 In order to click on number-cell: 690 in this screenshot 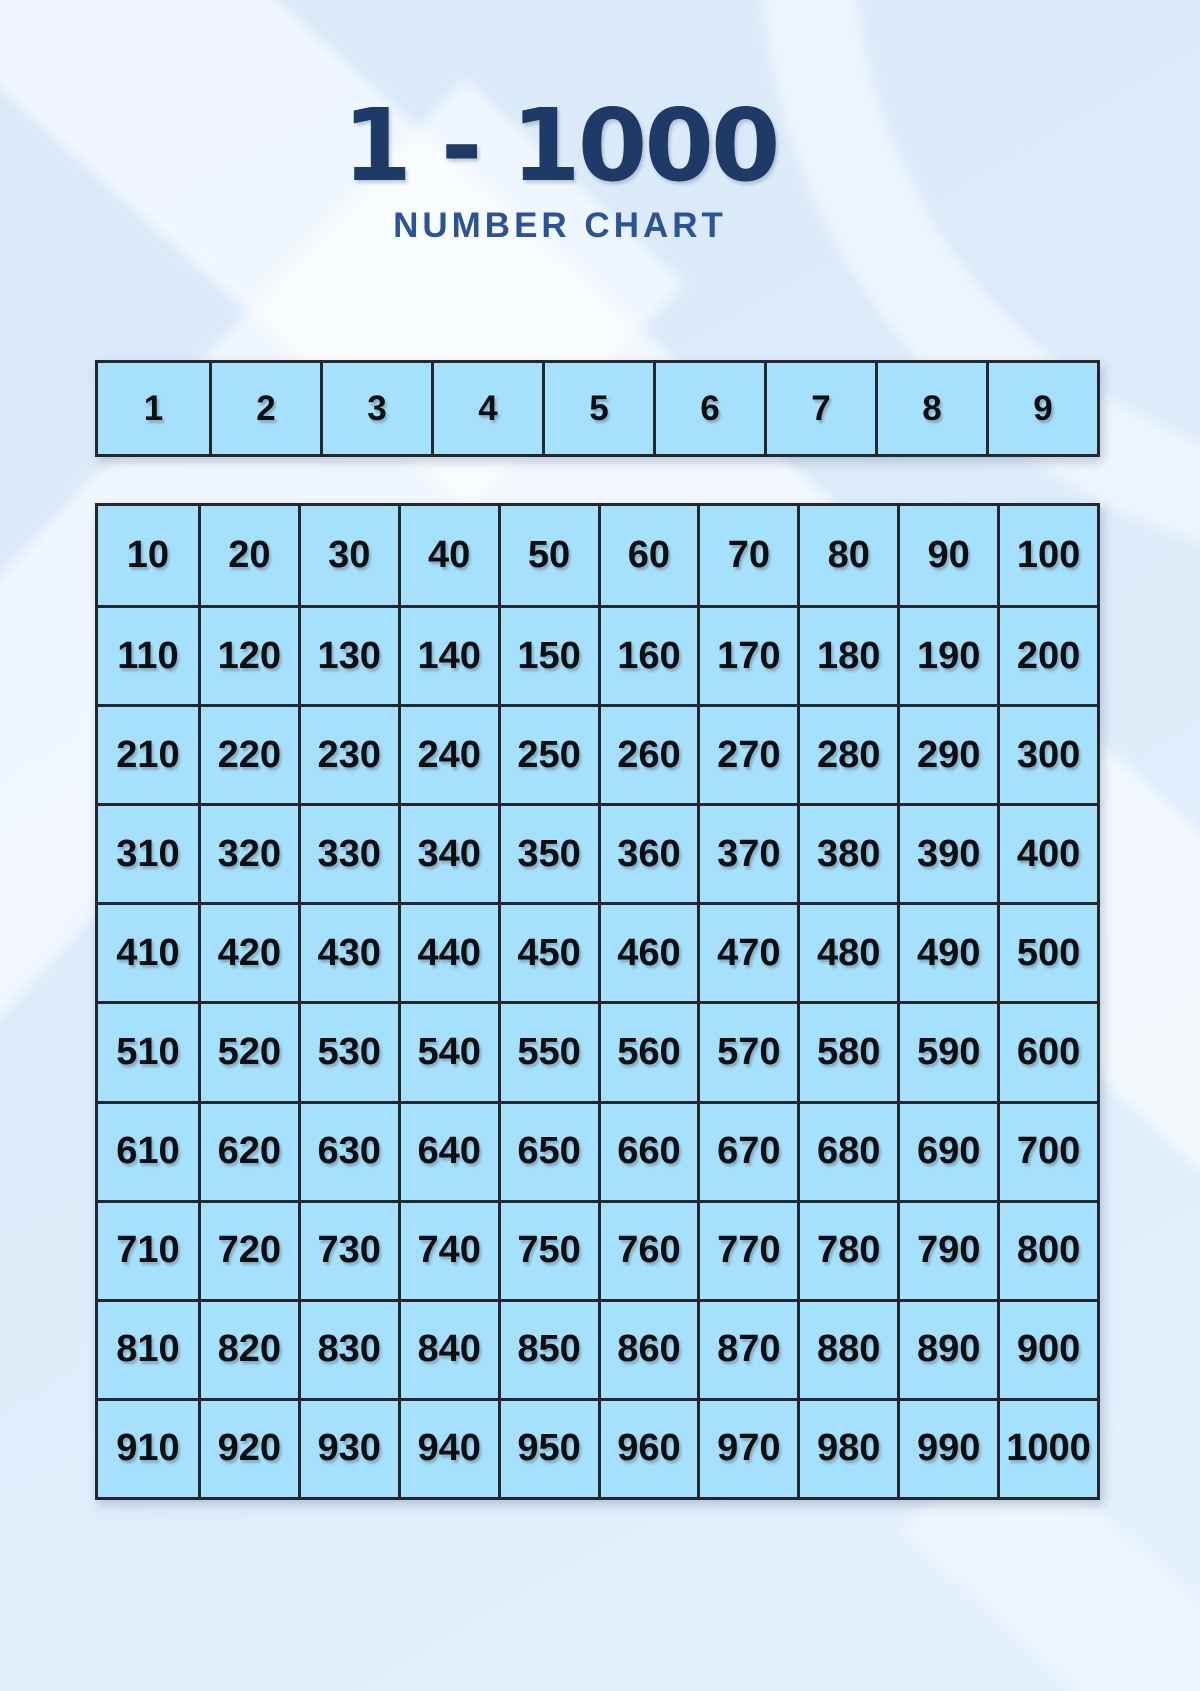, I will do `click(947, 1150)`.